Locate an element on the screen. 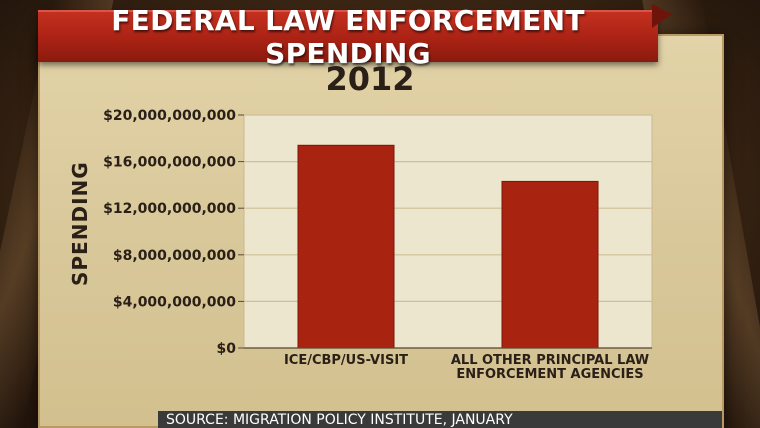 Image resolution: width=760 pixels, height=428 pixels. y-tick-label: $16,000,000,000 is located at coordinates (169, 163).